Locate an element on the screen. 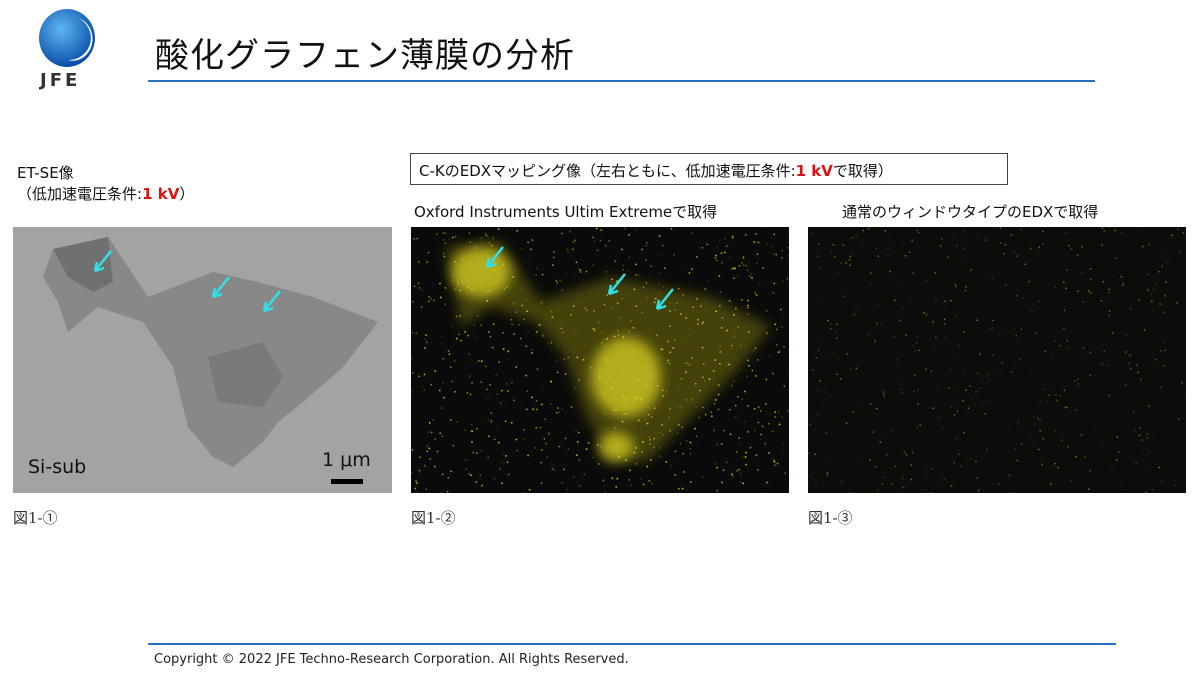  mapping-suffix: で取得） is located at coordinates (862, 171).